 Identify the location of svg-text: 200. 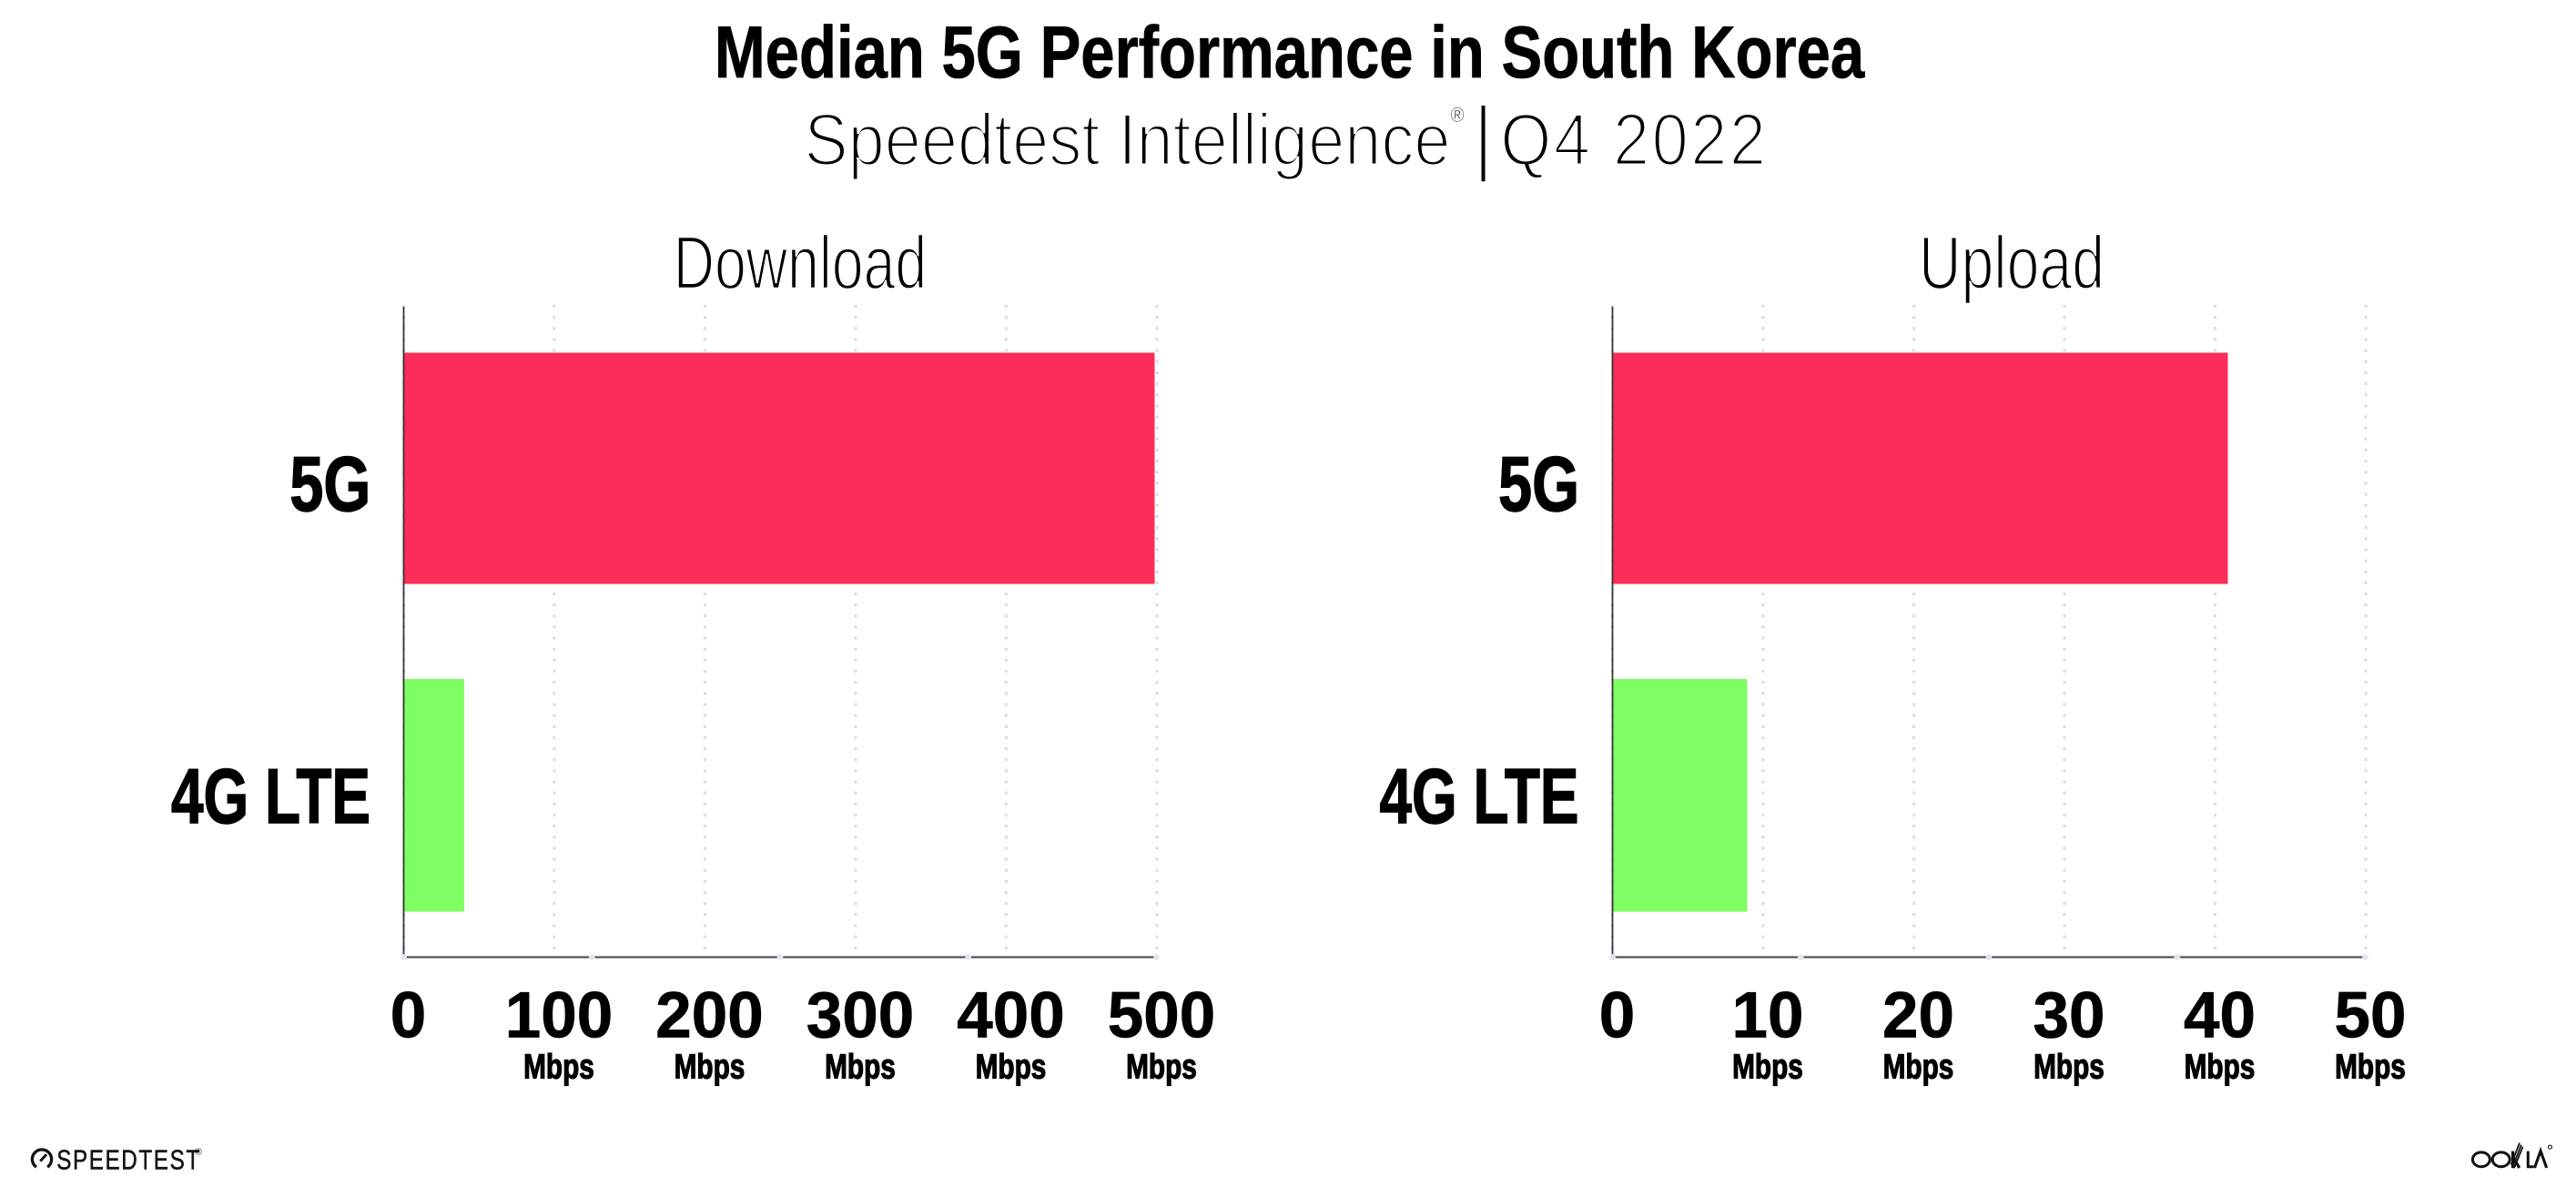
(709, 1016).